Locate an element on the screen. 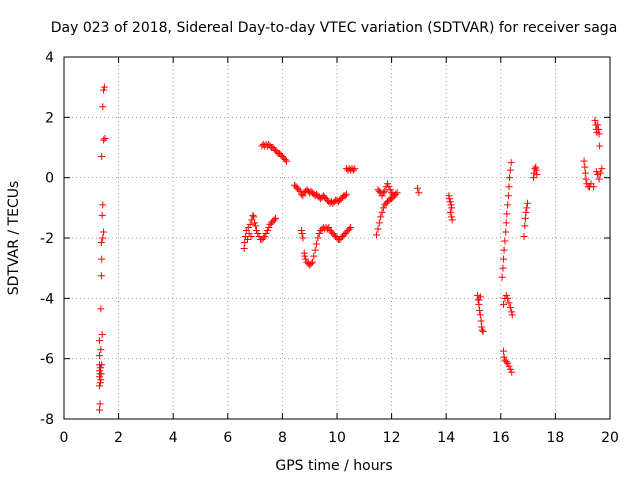  x-axis-label: GPS time / hours is located at coordinates (333, 466).